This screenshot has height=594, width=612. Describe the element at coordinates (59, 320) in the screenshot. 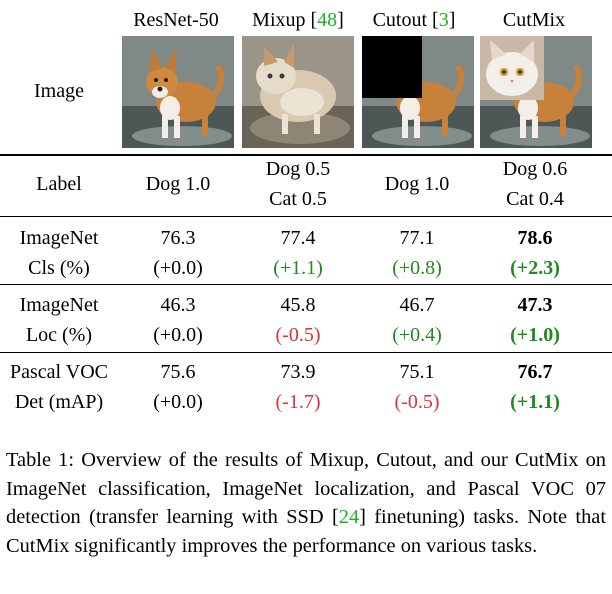

I see `row-header-imagenet-loc: ImageNet Loc (%)` at that location.